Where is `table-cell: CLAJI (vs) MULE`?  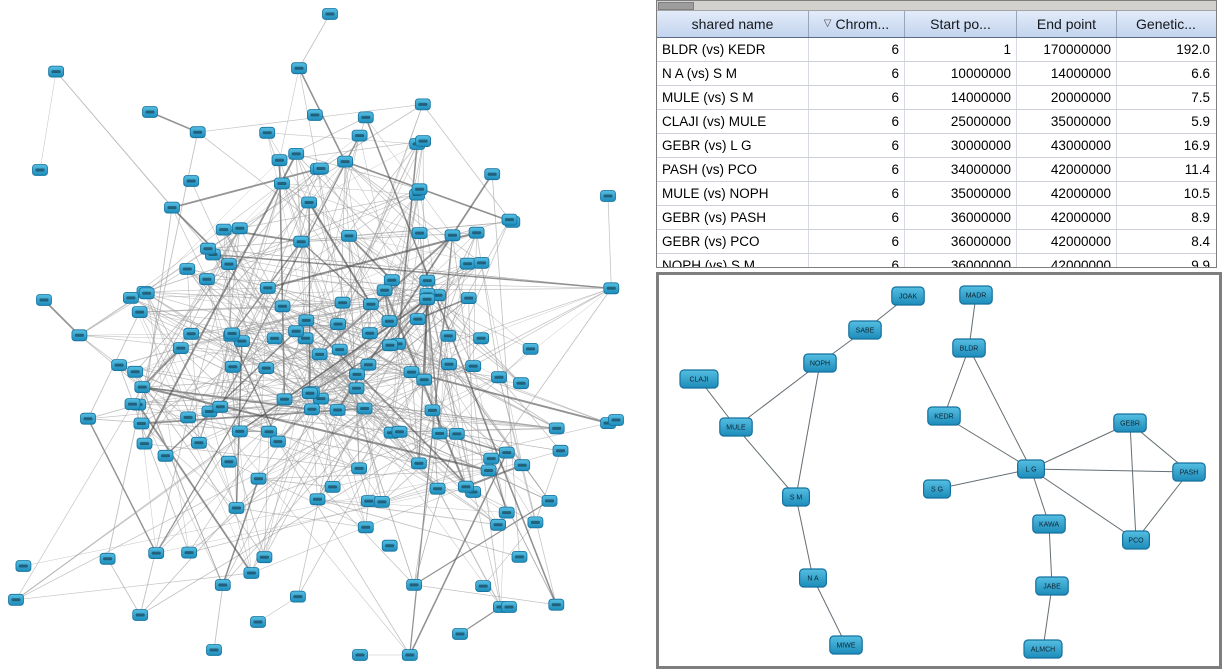
table-cell: CLAJI (vs) MULE is located at coordinates (733, 121).